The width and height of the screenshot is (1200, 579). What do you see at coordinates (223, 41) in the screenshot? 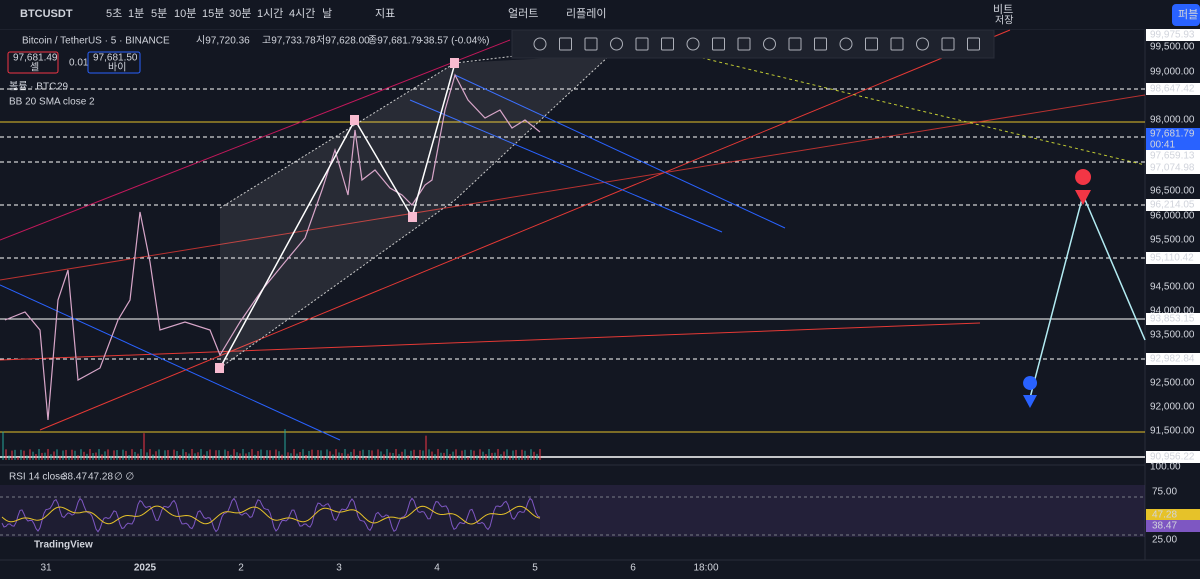
I see `open: 시97,720.36` at bounding box center [223, 41].